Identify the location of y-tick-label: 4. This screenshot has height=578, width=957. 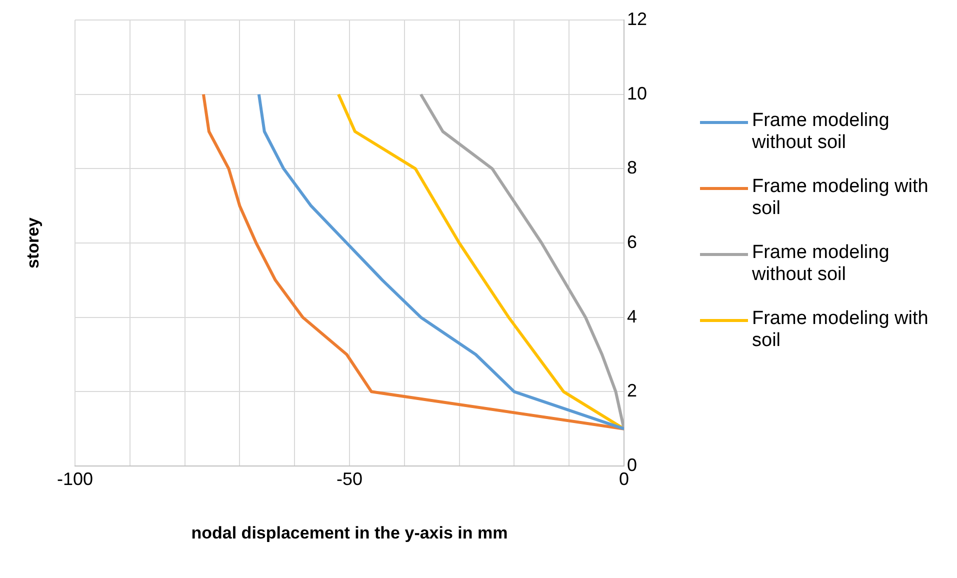
(631, 316).